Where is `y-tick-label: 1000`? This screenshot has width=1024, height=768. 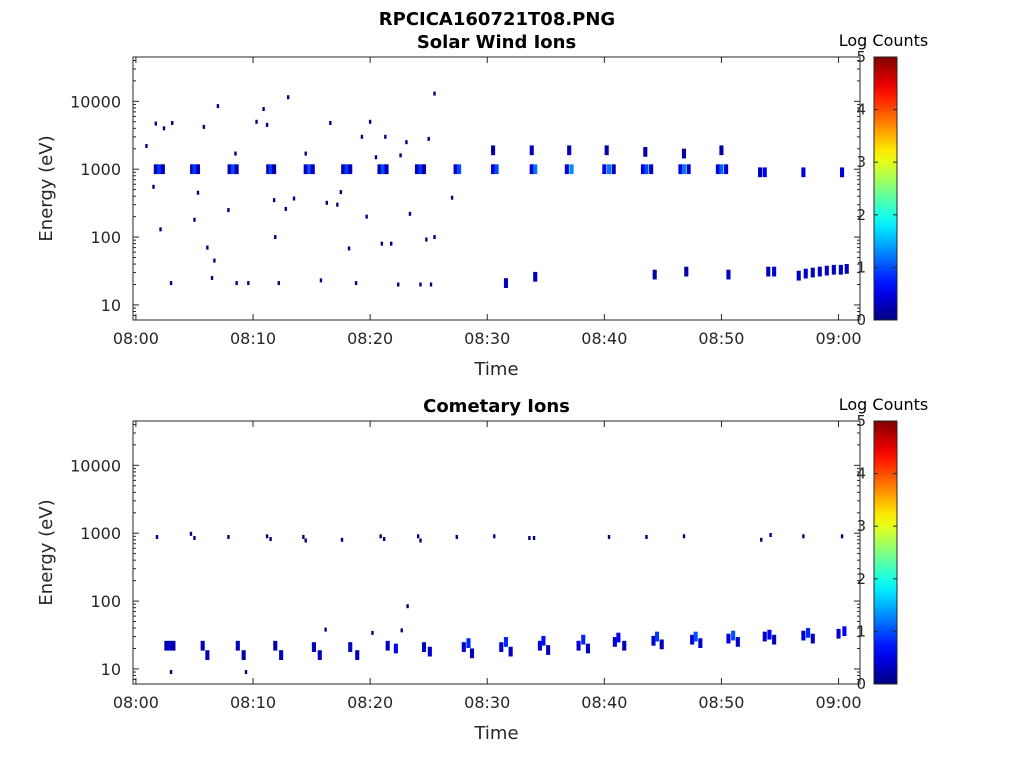
y-tick-label: 1000 is located at coordinates (100, 169).